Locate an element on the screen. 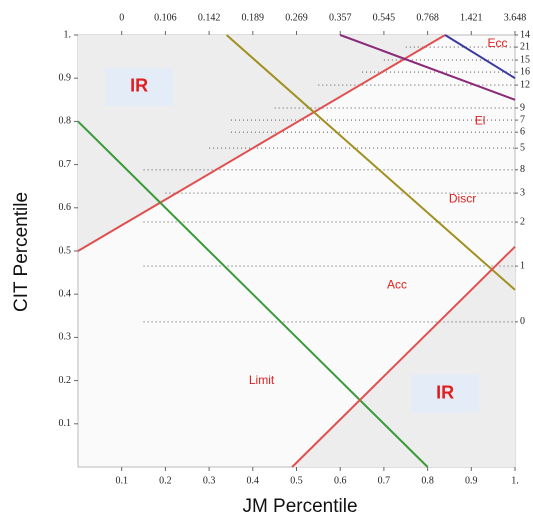  y2-tick-label: 14 is located at coordinates (525, 34).